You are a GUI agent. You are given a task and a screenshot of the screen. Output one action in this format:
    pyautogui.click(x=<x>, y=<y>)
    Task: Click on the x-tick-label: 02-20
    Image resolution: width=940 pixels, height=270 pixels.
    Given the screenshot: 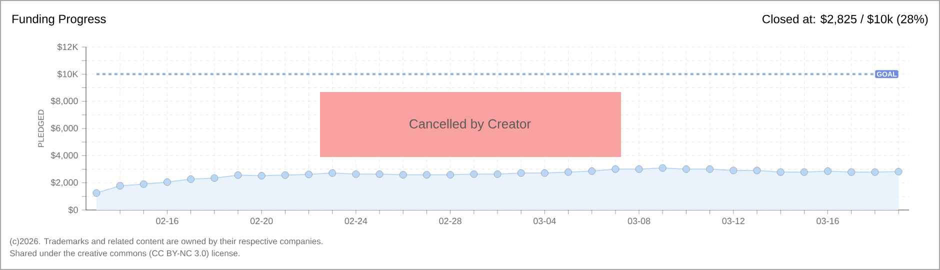 What is the action you would take?
    pyautogui.click(x=261, y=221)
    